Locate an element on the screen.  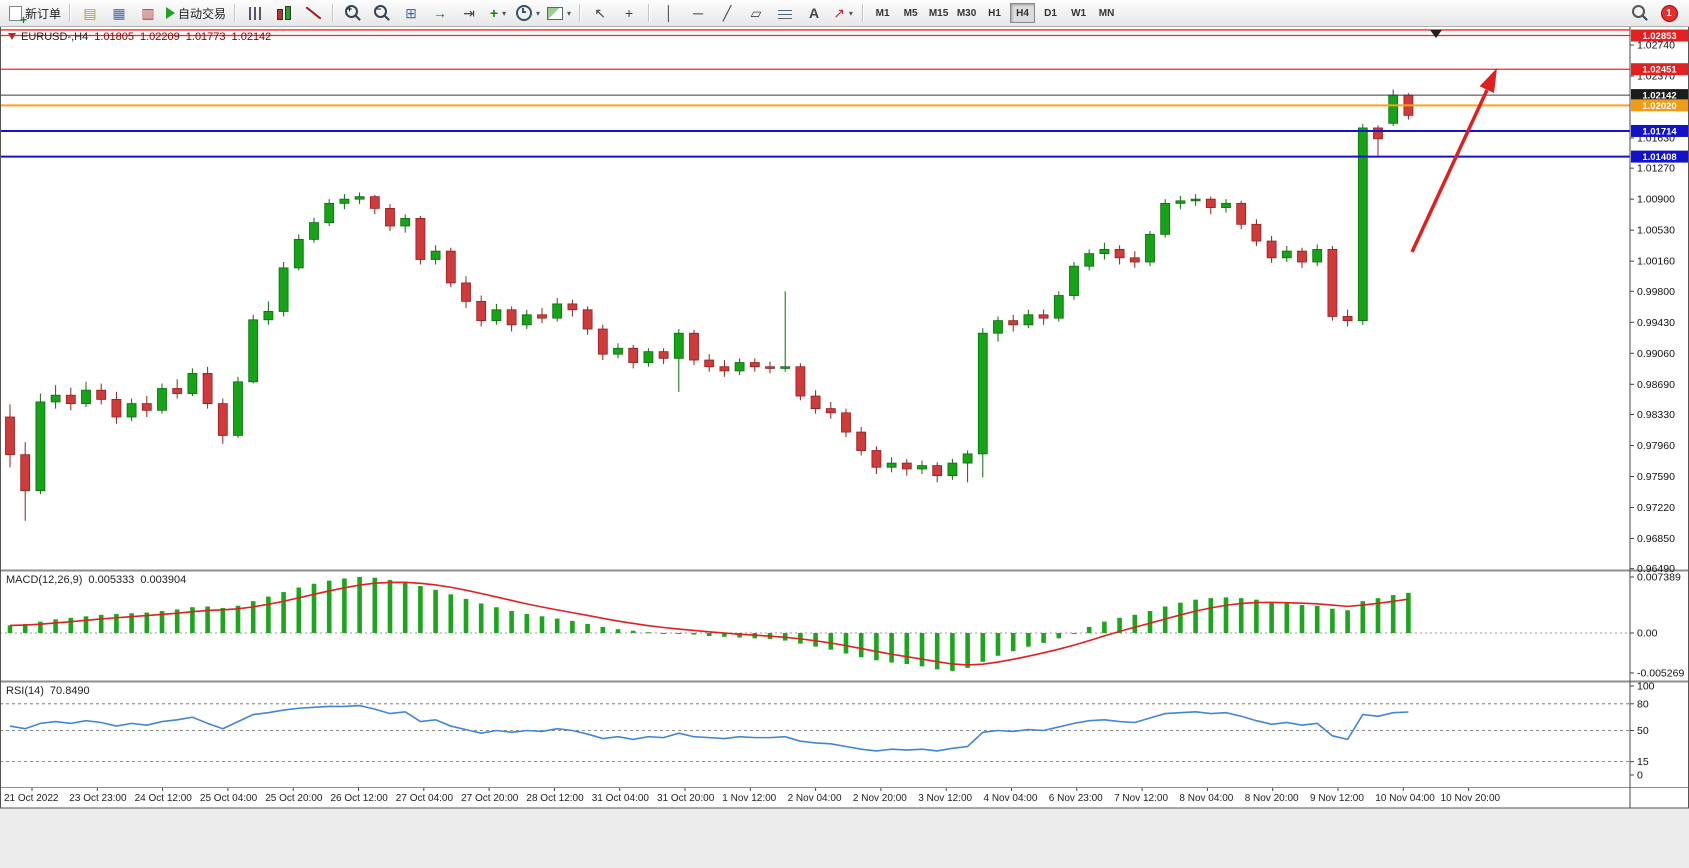
chart-shift-marker-icon is located at coordinates (1436, 34).